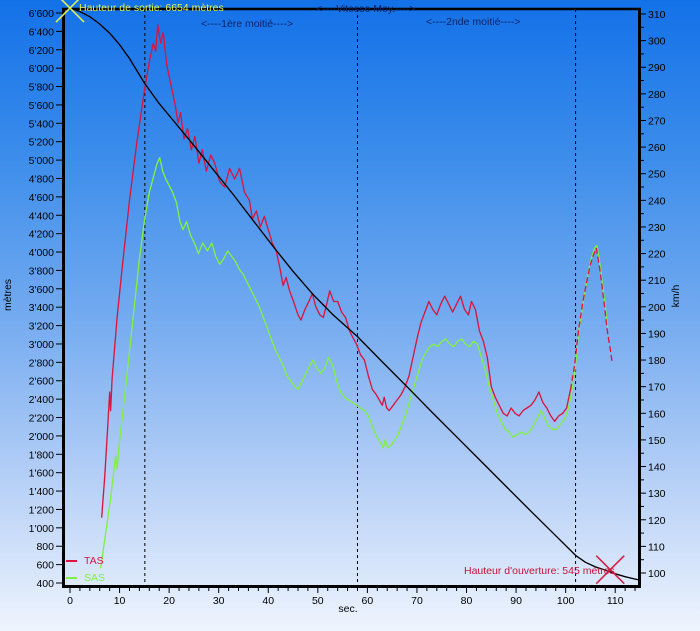 The height and width of the screenshot is (631, 700). I want to click on legend-item-sas: SAS, so click(85, 577).